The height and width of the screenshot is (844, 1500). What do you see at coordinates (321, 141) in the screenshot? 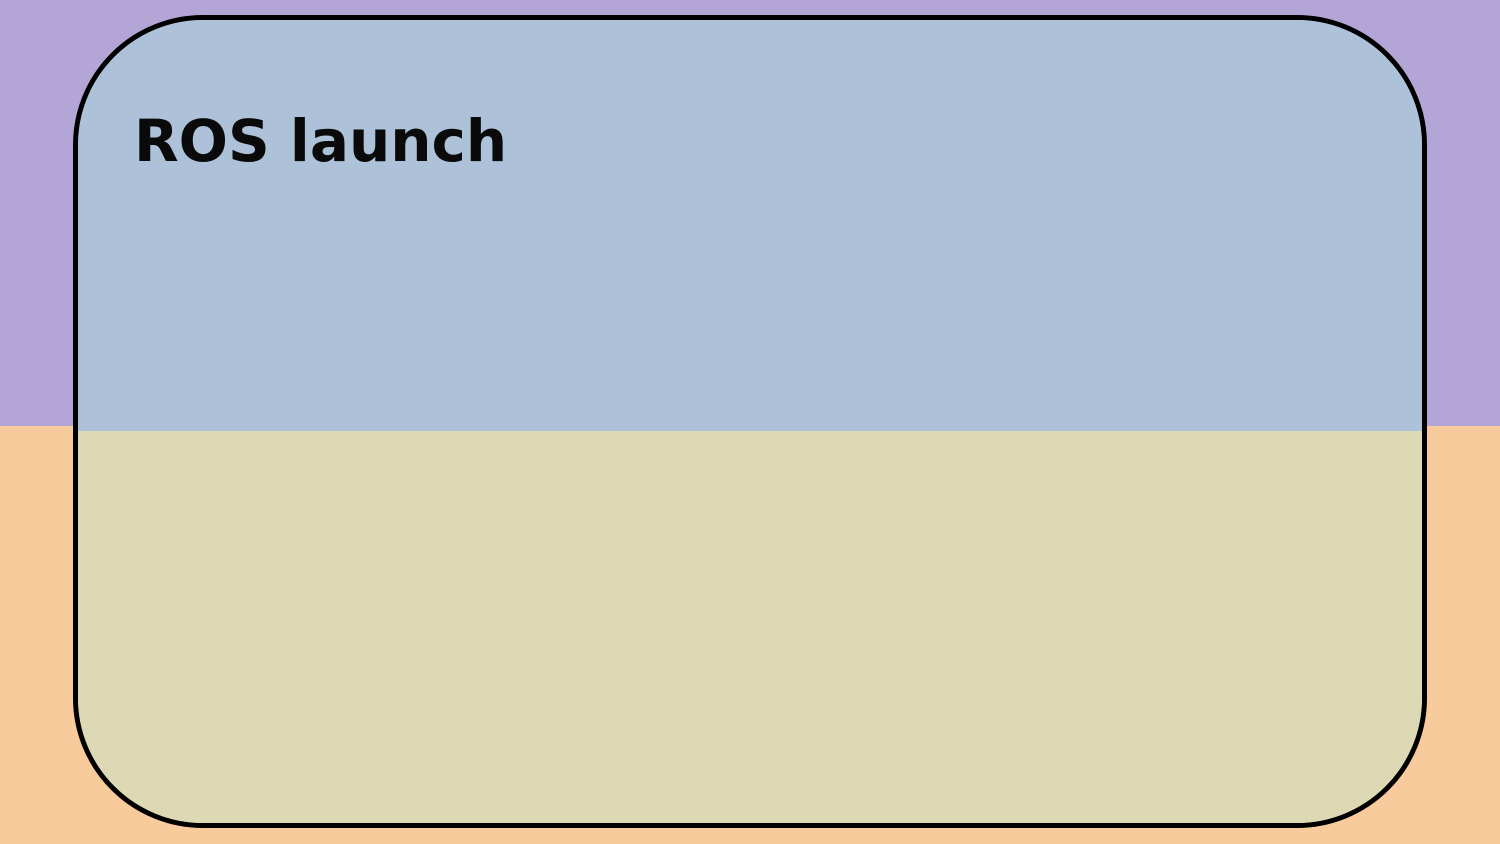
I see `slide-title: ROS launch` at bounding box center [321, 141].